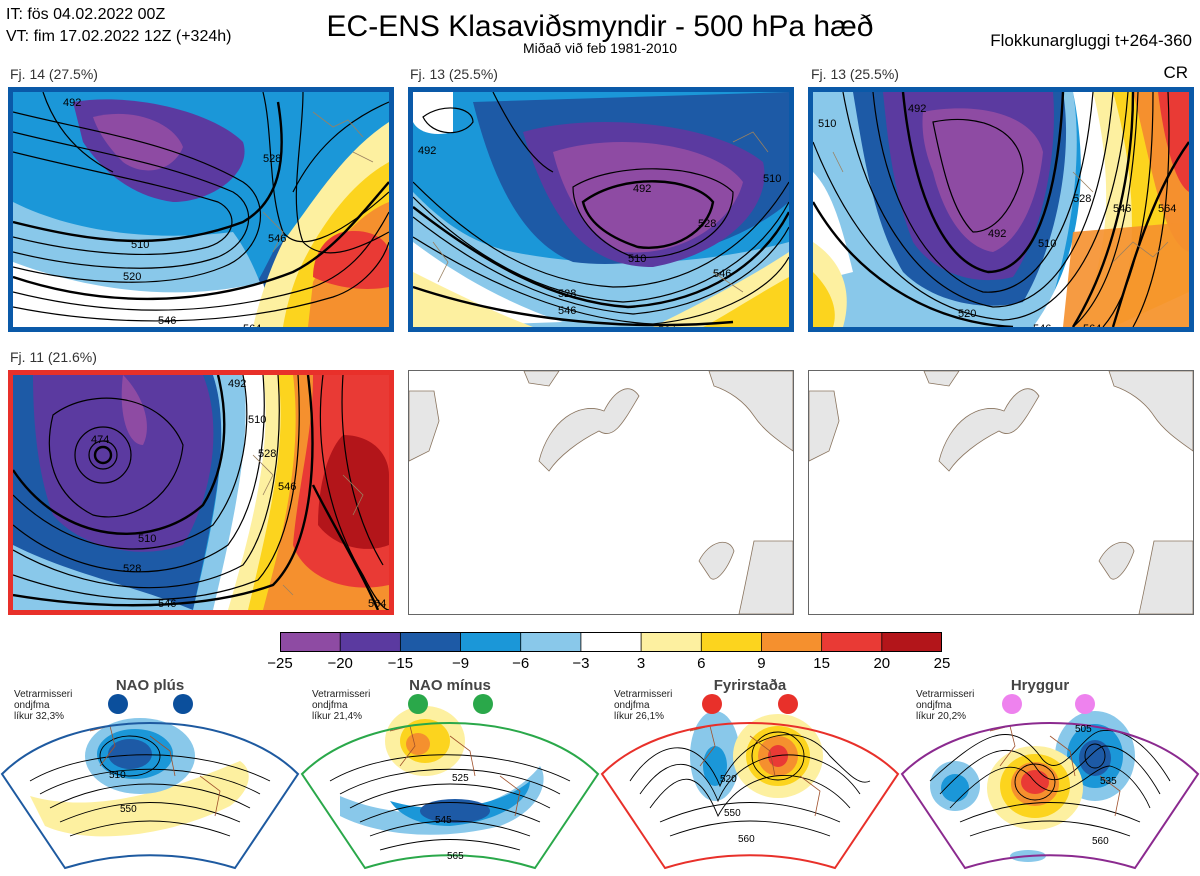 The width and height of the screenshot is (1200, 876). I want to click on cluster-3-contour-label: 528, so click(1082, 199).